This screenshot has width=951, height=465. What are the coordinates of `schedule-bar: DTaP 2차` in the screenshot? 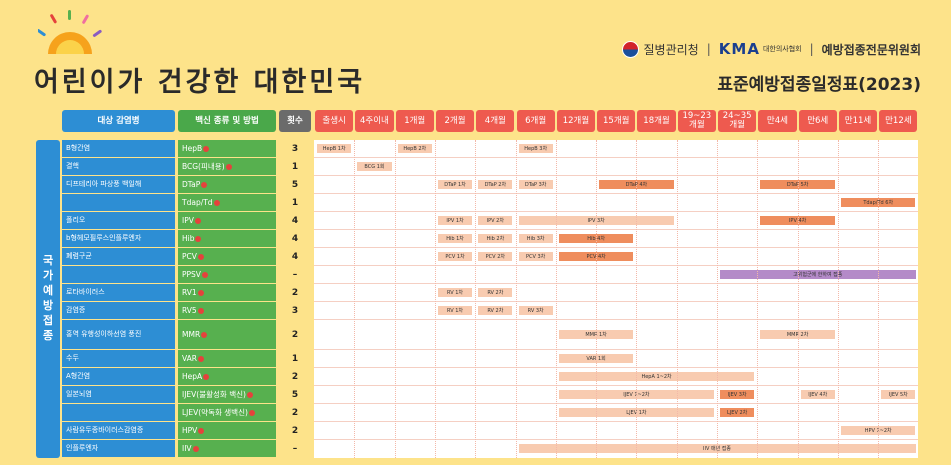 It's located at (495, 184).